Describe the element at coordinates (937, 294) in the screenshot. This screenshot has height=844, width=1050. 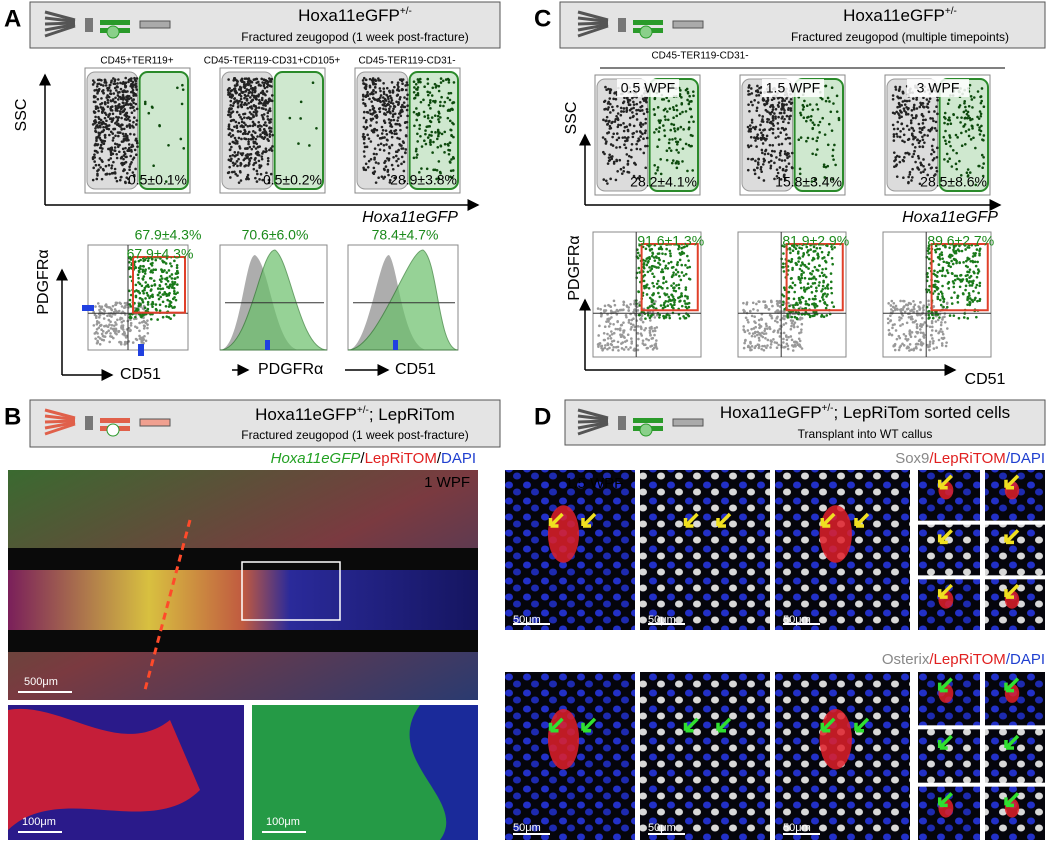
I see `flow-plot` at that location.